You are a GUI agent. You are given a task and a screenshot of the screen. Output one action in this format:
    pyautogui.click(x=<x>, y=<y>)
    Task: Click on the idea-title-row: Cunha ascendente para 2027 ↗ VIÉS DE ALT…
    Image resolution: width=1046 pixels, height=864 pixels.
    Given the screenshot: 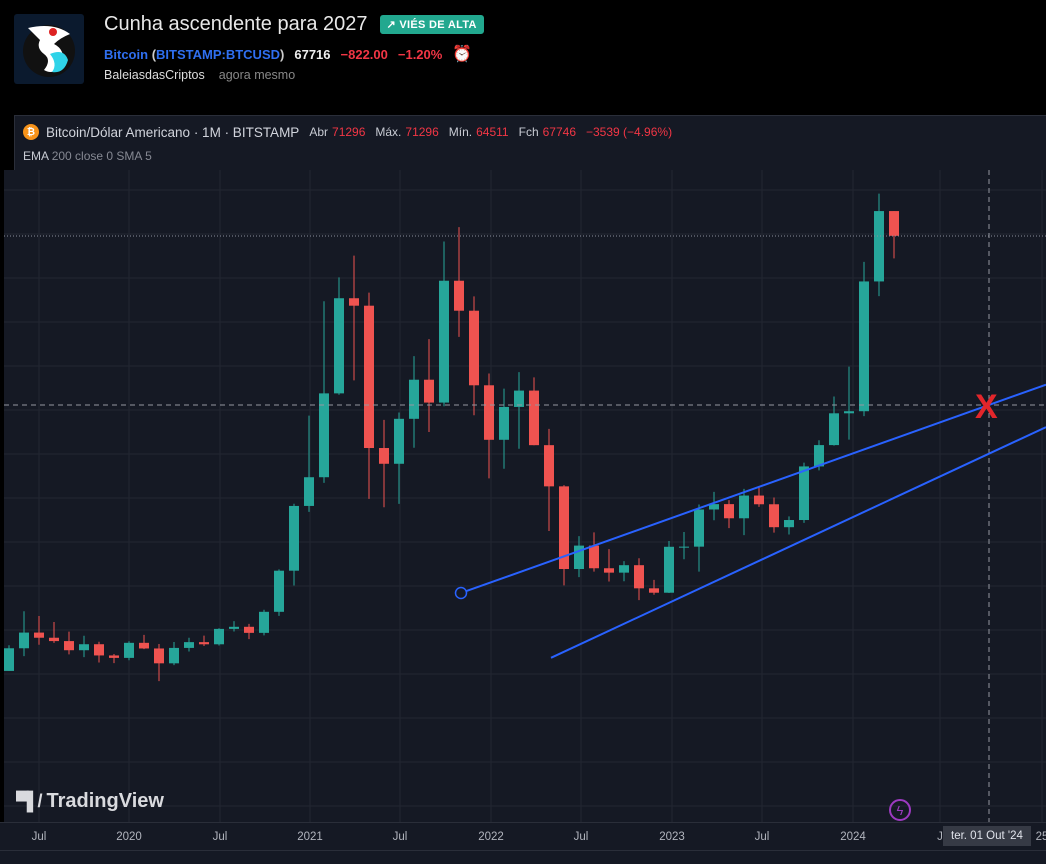 What is the action you would take?
    pyautogui.click(x=294, y=24)
    